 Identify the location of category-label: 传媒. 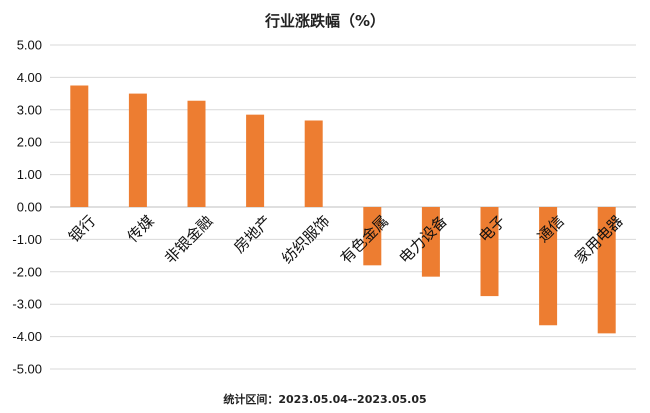
(141, 229).